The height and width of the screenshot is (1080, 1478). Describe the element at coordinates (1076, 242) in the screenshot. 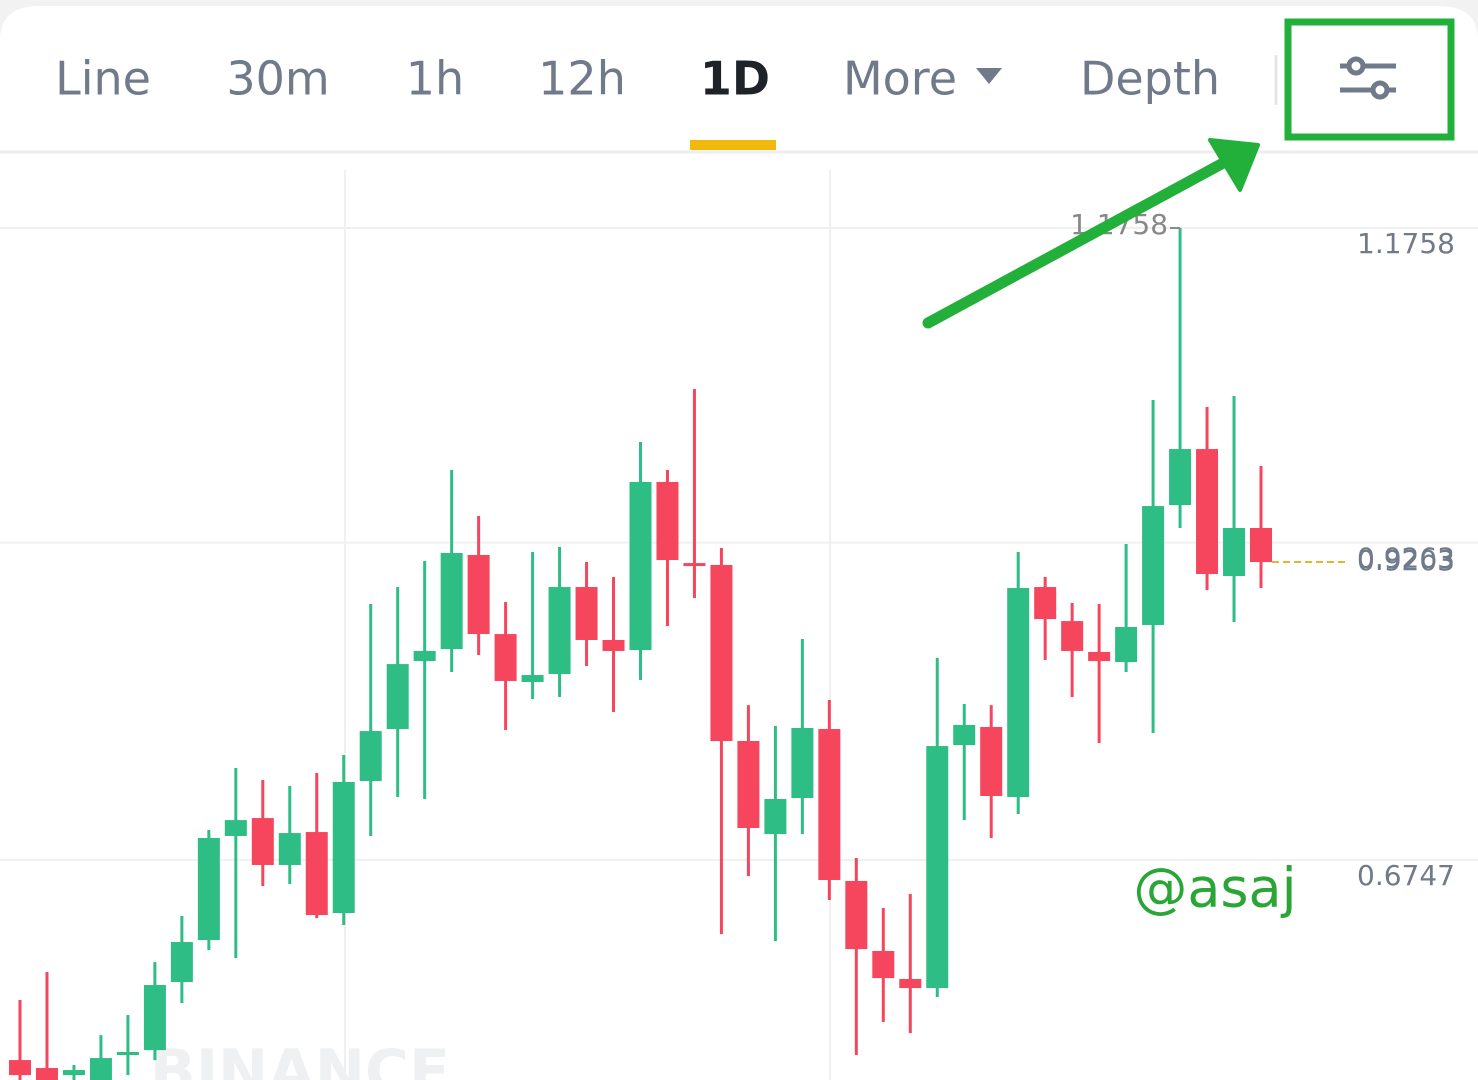

I see `arrow-shaft` at that location.